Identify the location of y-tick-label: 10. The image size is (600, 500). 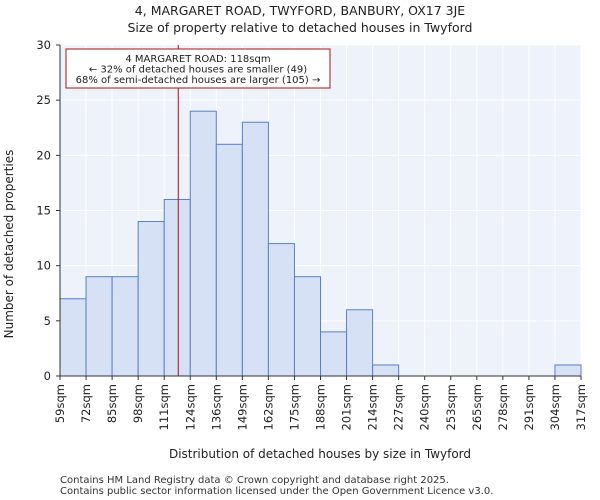
(43, 266).